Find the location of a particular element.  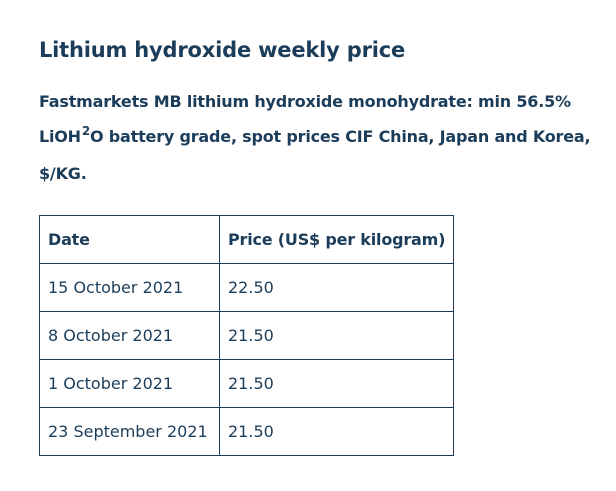

table-row: 1 October 2021 21.50 is located at coordinates (247, 383).